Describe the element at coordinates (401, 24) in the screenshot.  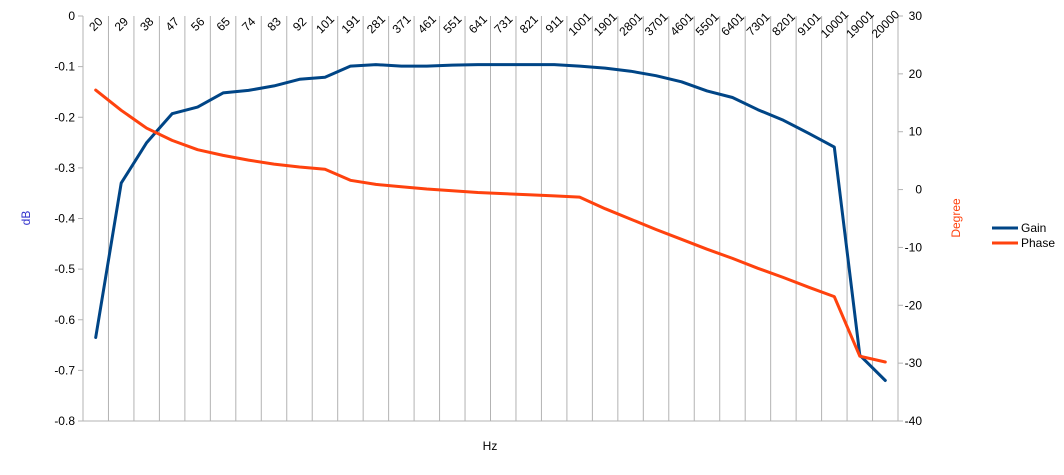
I see `x-tick-label: 371` at that location.